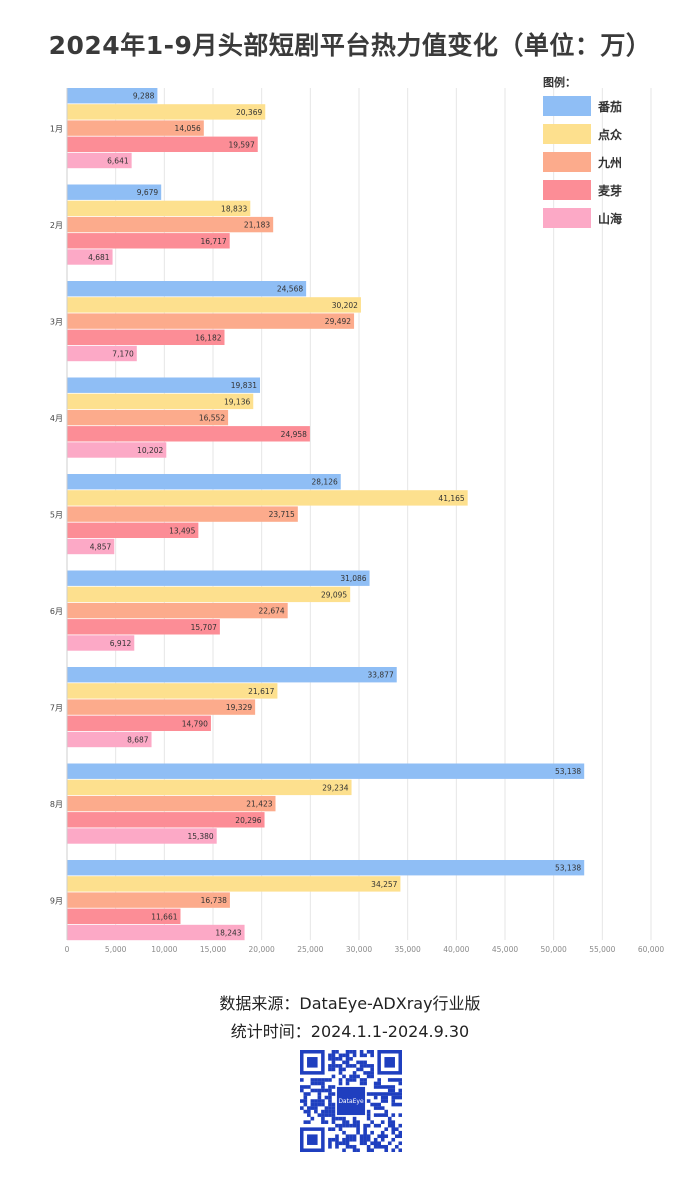 This screenshot has height=1180, width=700. I want to click on x-tick-label: 40,000, so click(456, 949).